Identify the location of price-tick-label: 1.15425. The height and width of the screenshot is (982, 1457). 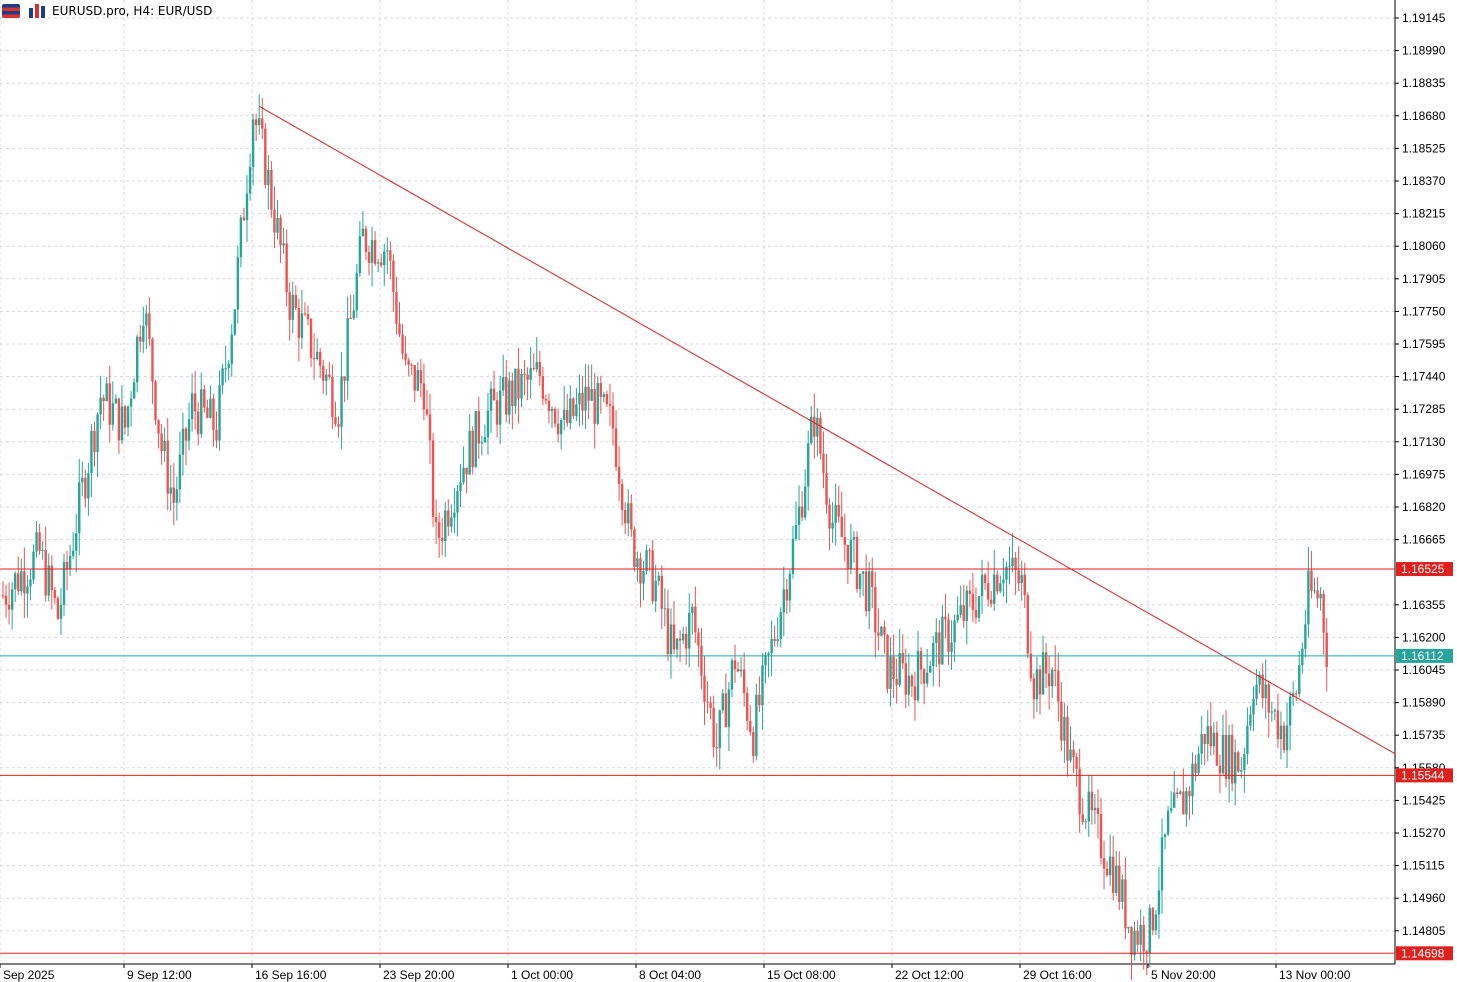
(1424, 800).